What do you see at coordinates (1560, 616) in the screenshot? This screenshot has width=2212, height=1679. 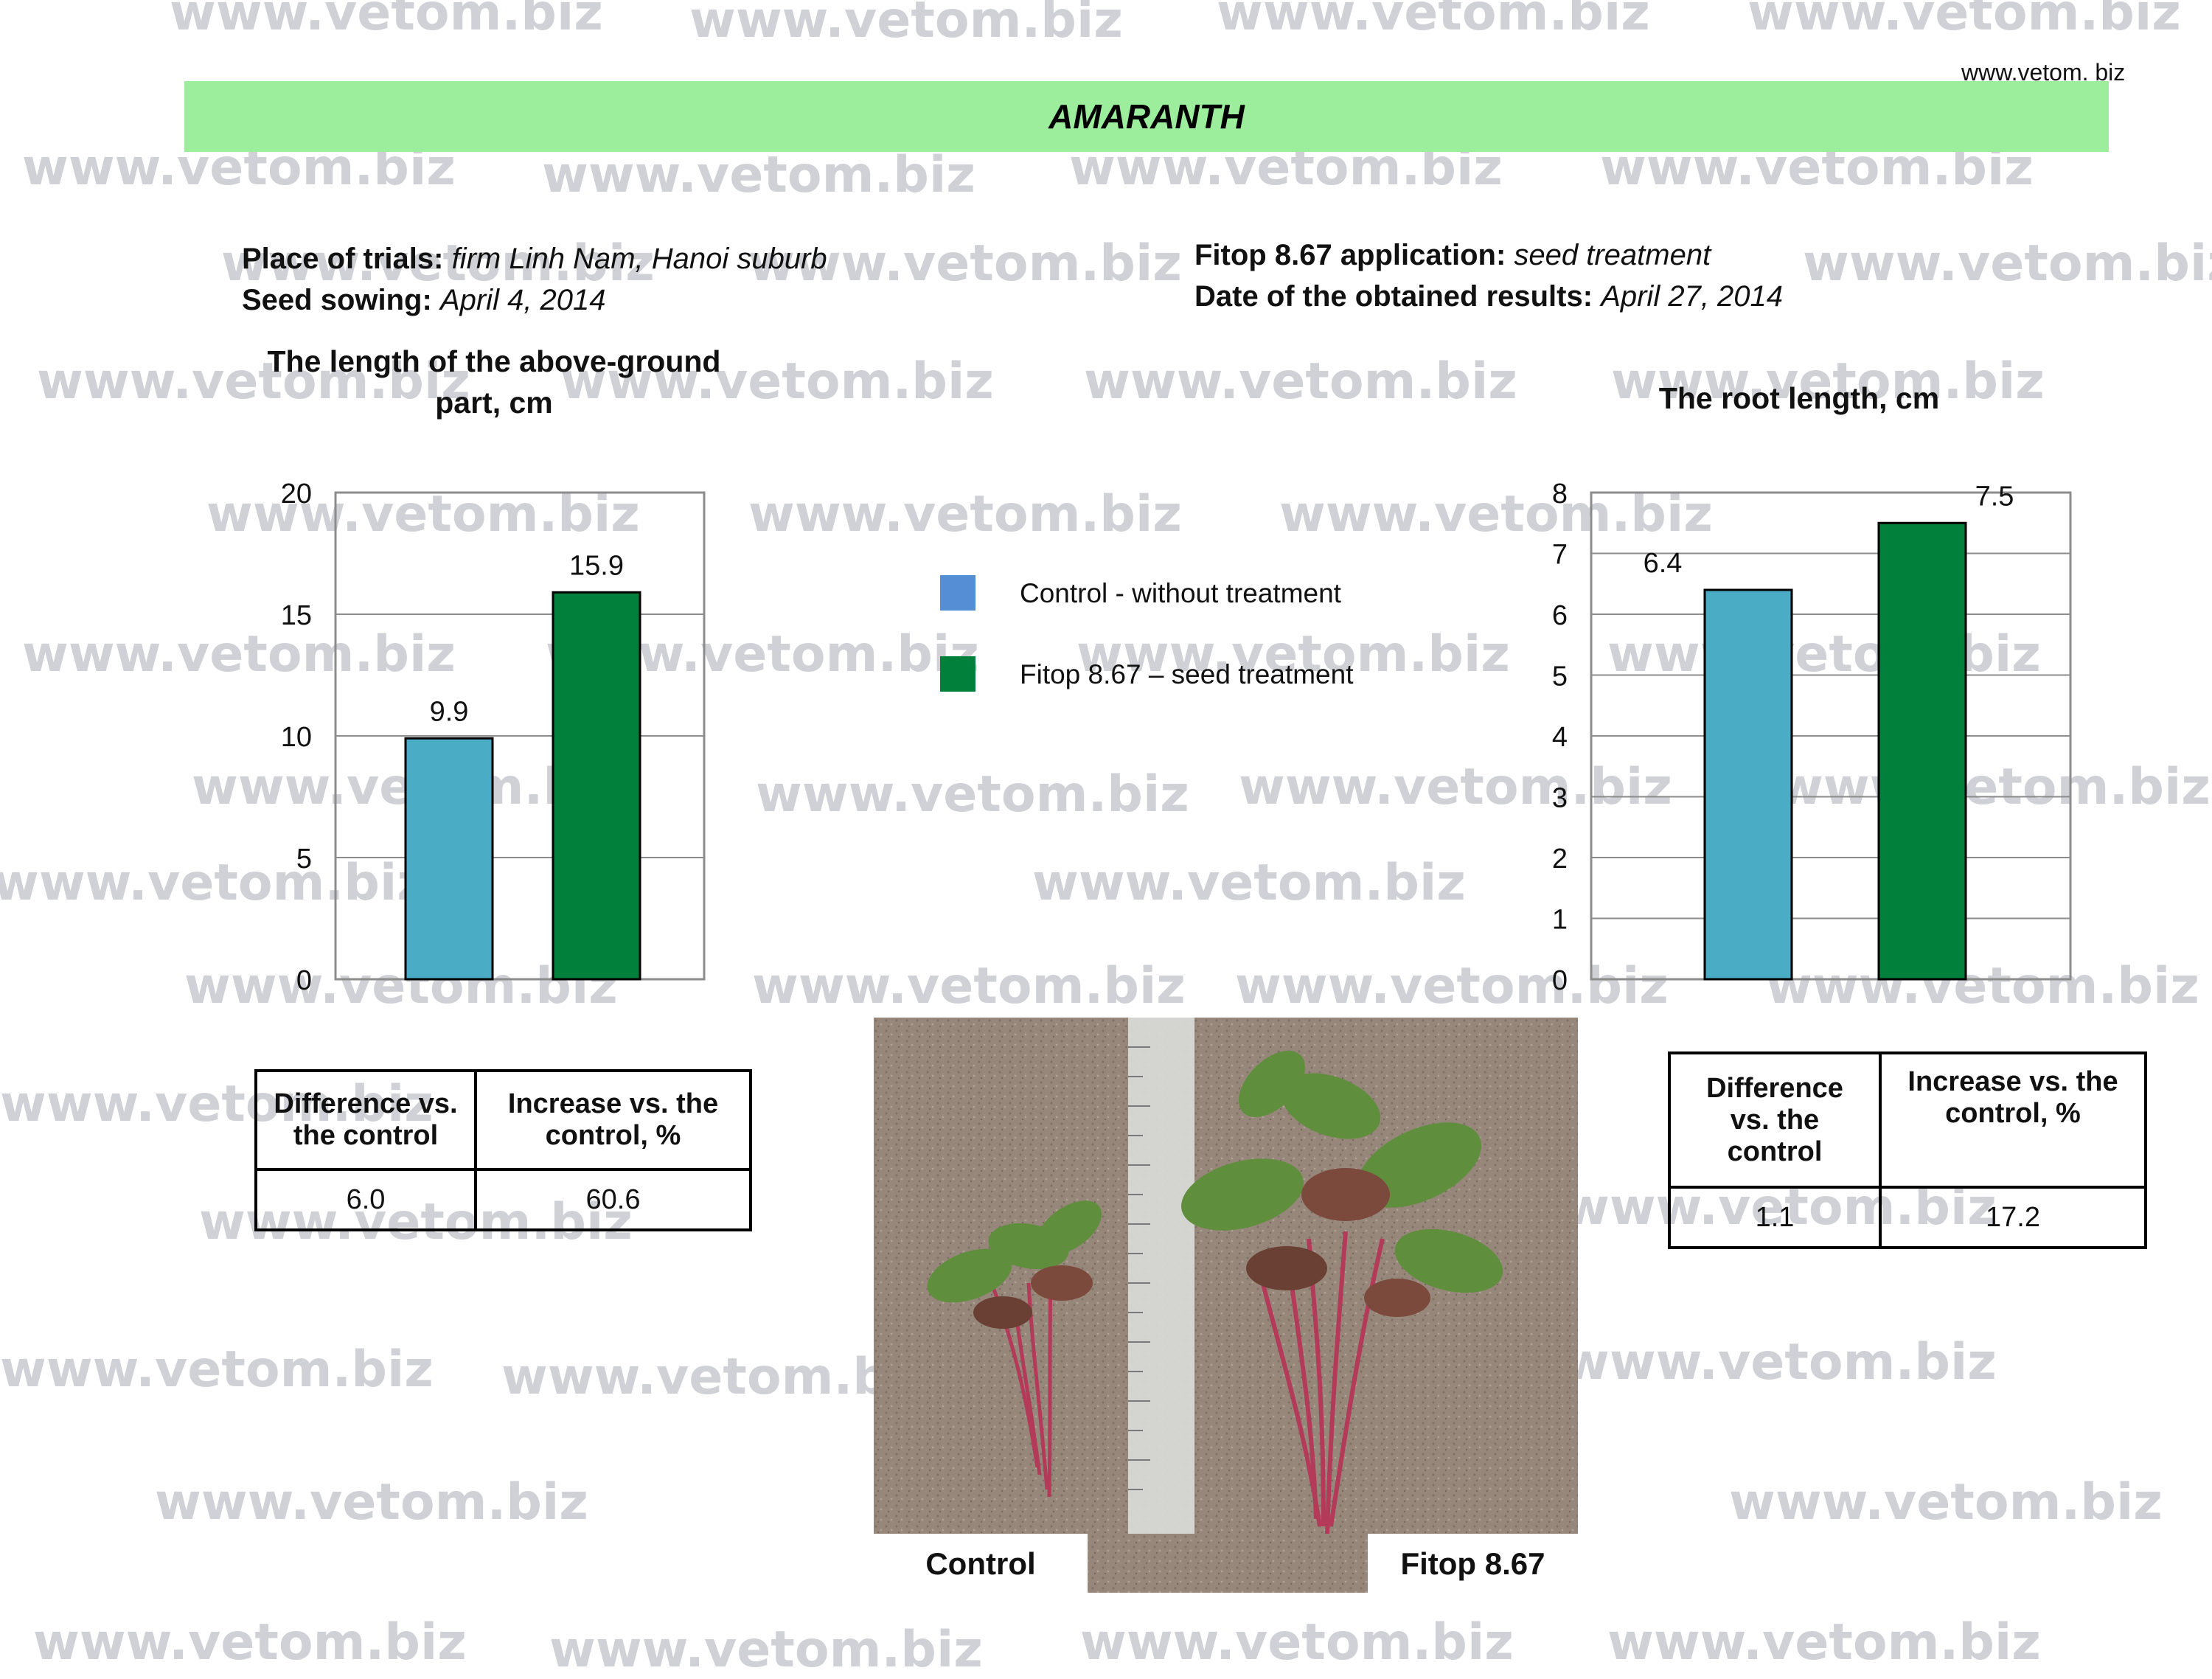 I see `y-tick-label: 6` at bounding box center [1560, 616].